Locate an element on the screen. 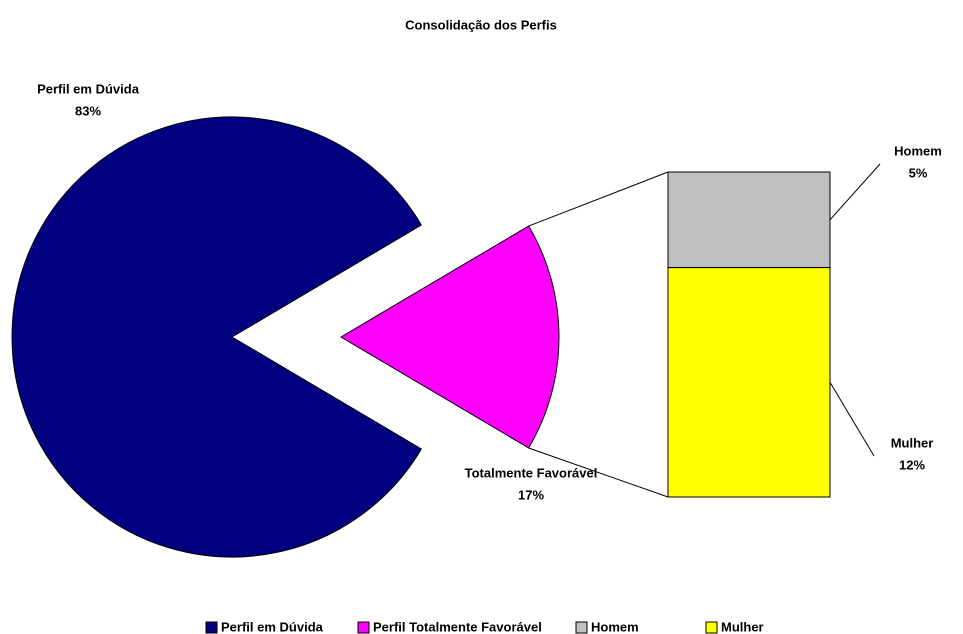  legend-label: Mulher is located at coordinates (742, 626).